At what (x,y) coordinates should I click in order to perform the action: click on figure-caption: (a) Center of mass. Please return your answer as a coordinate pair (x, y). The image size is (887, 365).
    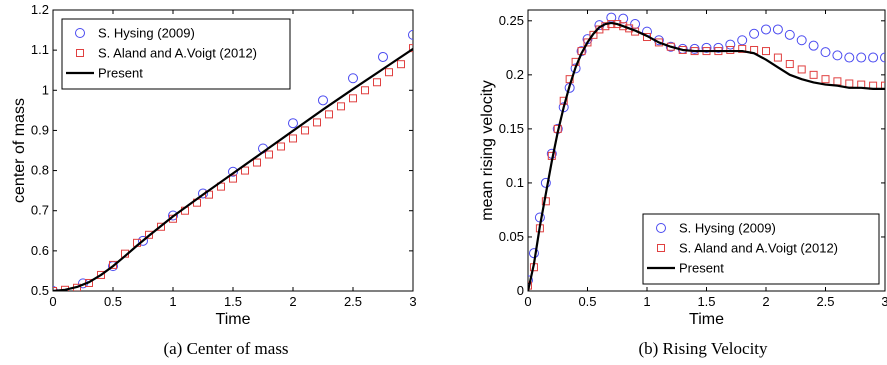
    Looking at the image, I should click on (225, 348).